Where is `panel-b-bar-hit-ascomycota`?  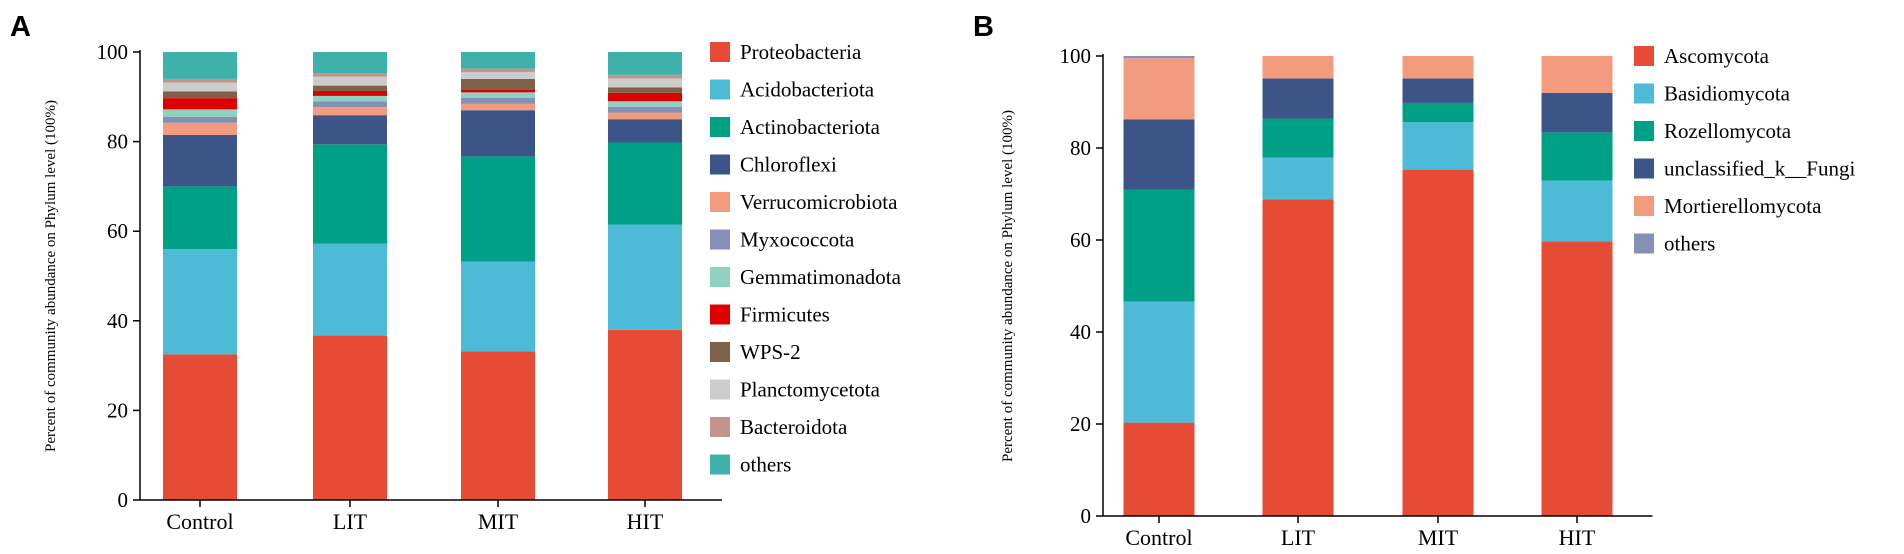
panel-b-bar-hit-ascomycota is located at coordinates (1577, 378).